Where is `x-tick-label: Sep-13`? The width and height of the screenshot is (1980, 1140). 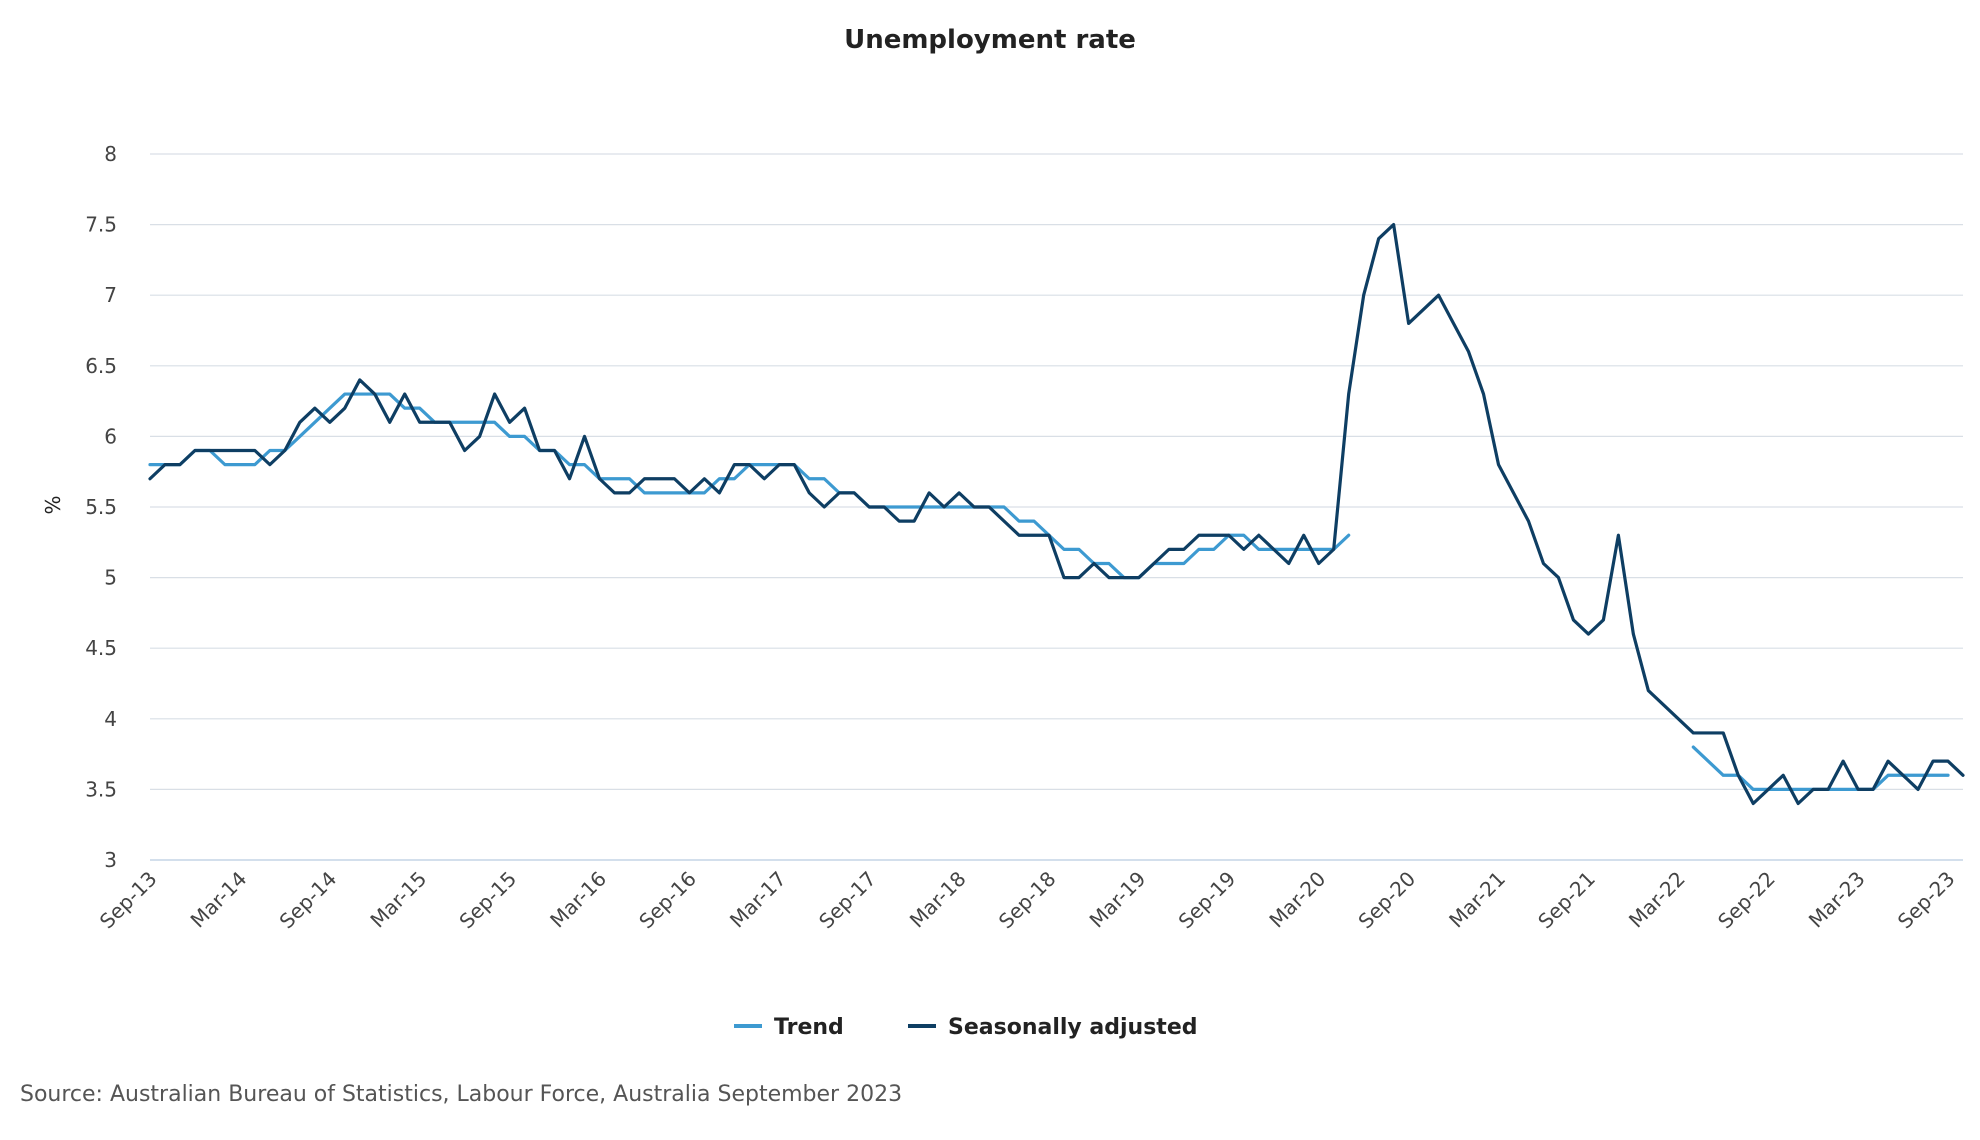
x-tick-label: Sep-13 is located at coordinates (128, 900).